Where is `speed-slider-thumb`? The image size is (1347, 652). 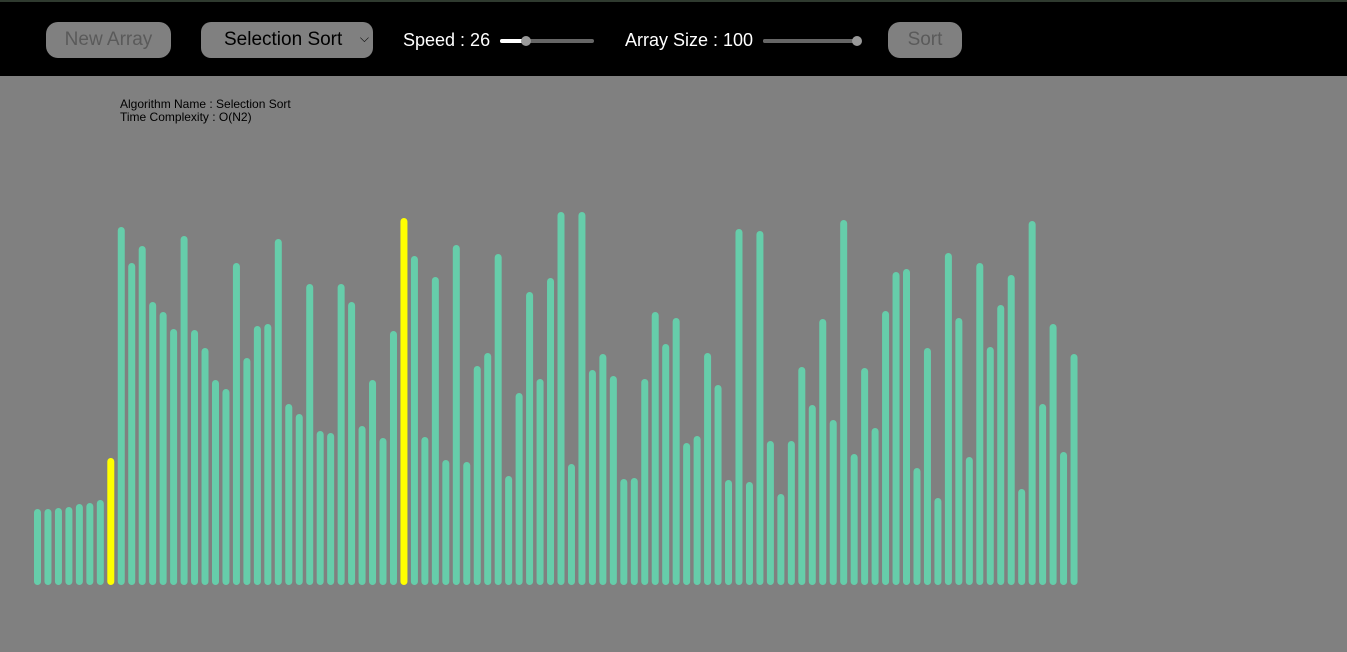
speed-slider-thumb is located at coordinates (526, 41).